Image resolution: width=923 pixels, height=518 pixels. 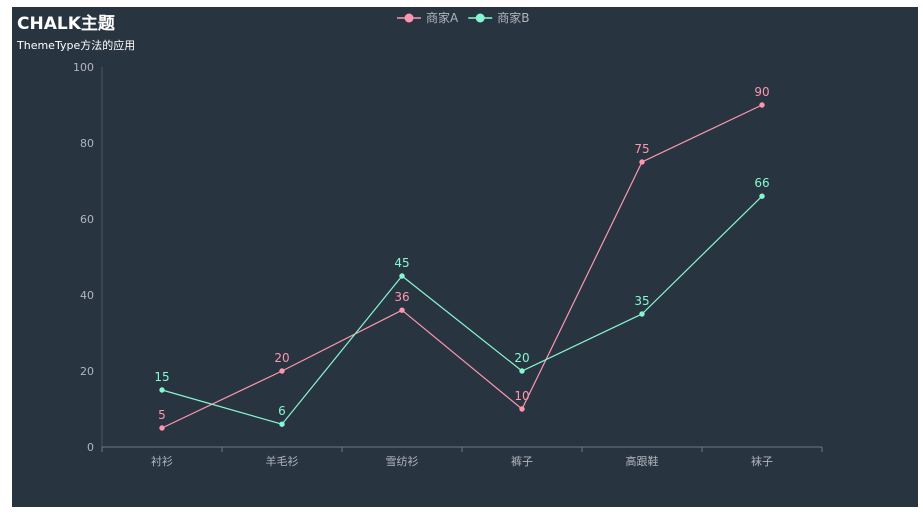 What do you see at coordinates (87, 219) in the screenshot?
I see `y-tick-label: 60` at bounding box center [87, 219].